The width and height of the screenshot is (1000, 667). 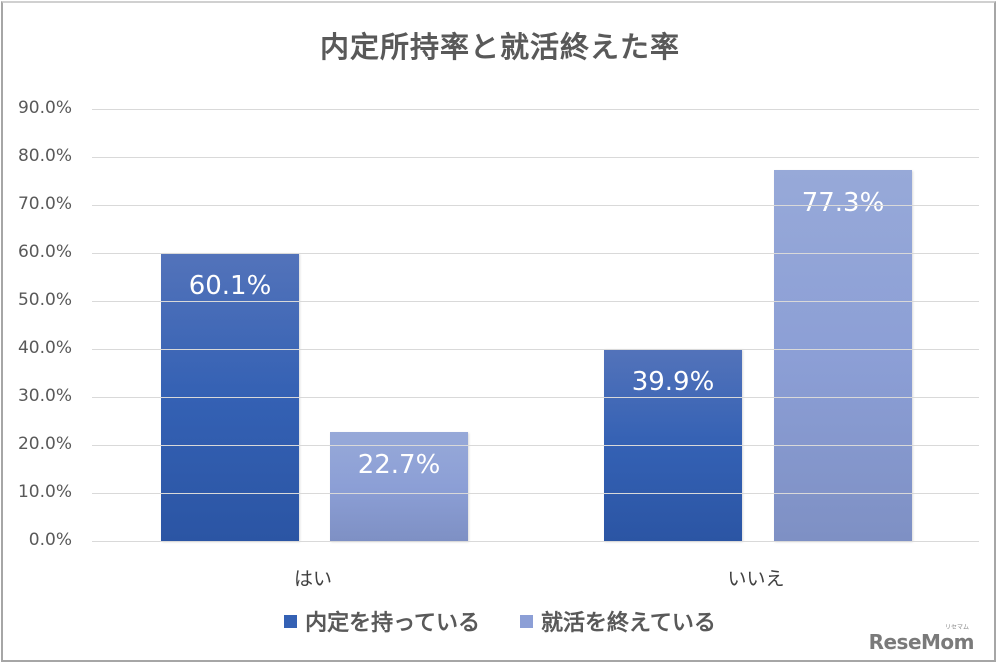 What do you see at coordinates (44, 396) in the screenshot?
I see `y-tick-label: 30.0%` at bounding box center [44, 396].